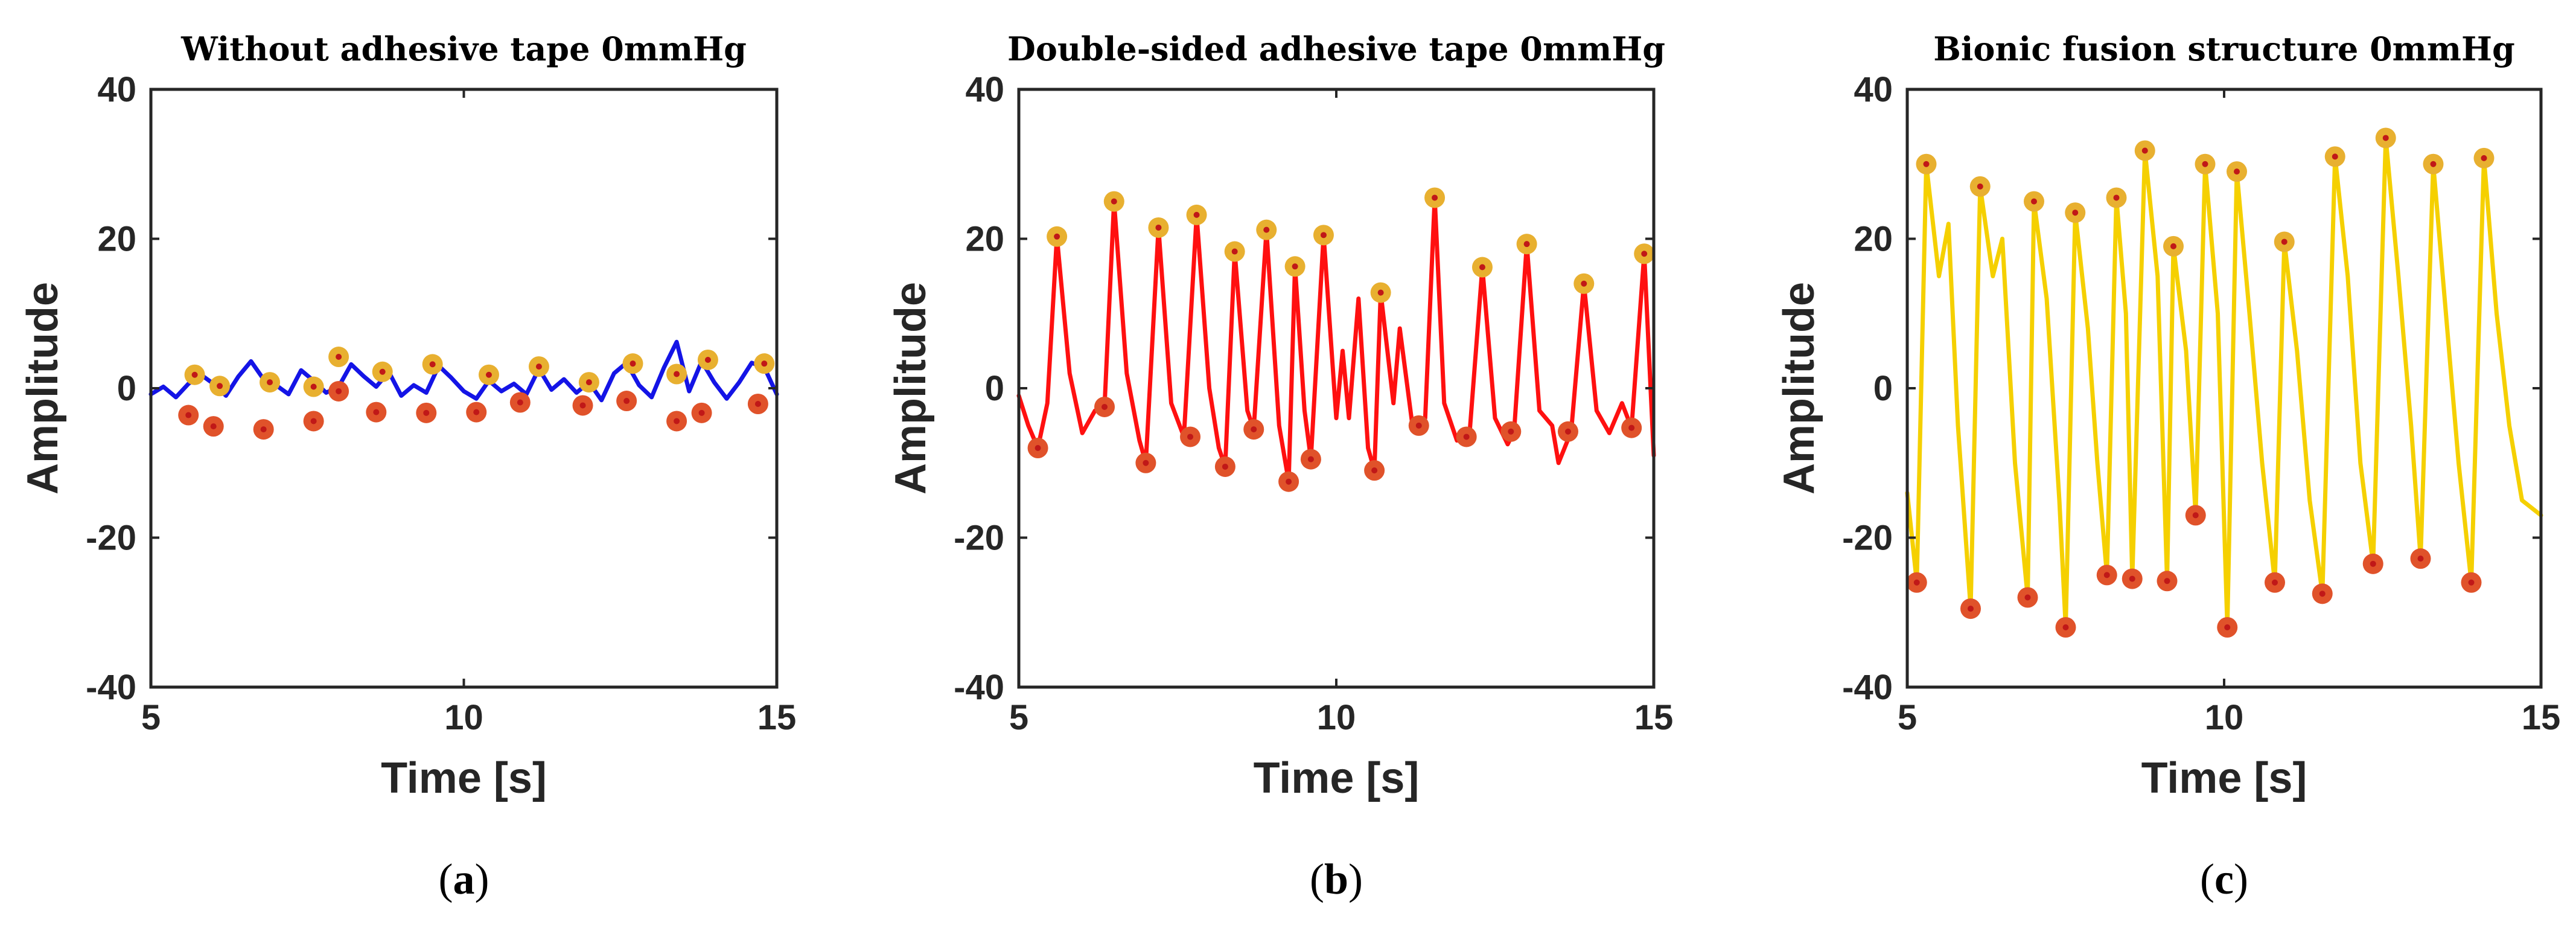 This screenshot has height=925, width=2576. I want to click on panel-caption: (a), so click(464, 879).